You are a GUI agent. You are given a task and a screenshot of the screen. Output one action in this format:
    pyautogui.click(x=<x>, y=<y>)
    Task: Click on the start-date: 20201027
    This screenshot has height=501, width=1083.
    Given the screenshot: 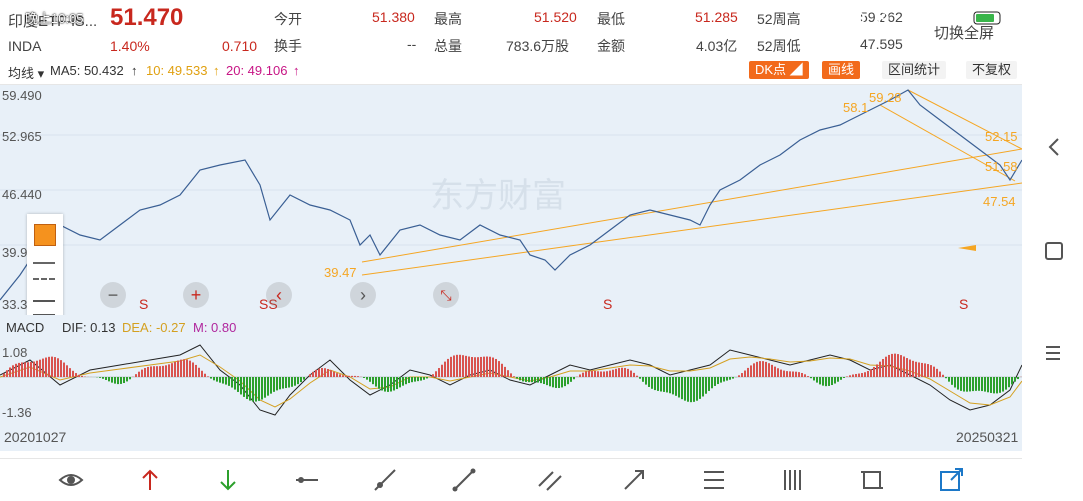 What is the action you would take?
    pyautogui.click(x=35, y=437)
    